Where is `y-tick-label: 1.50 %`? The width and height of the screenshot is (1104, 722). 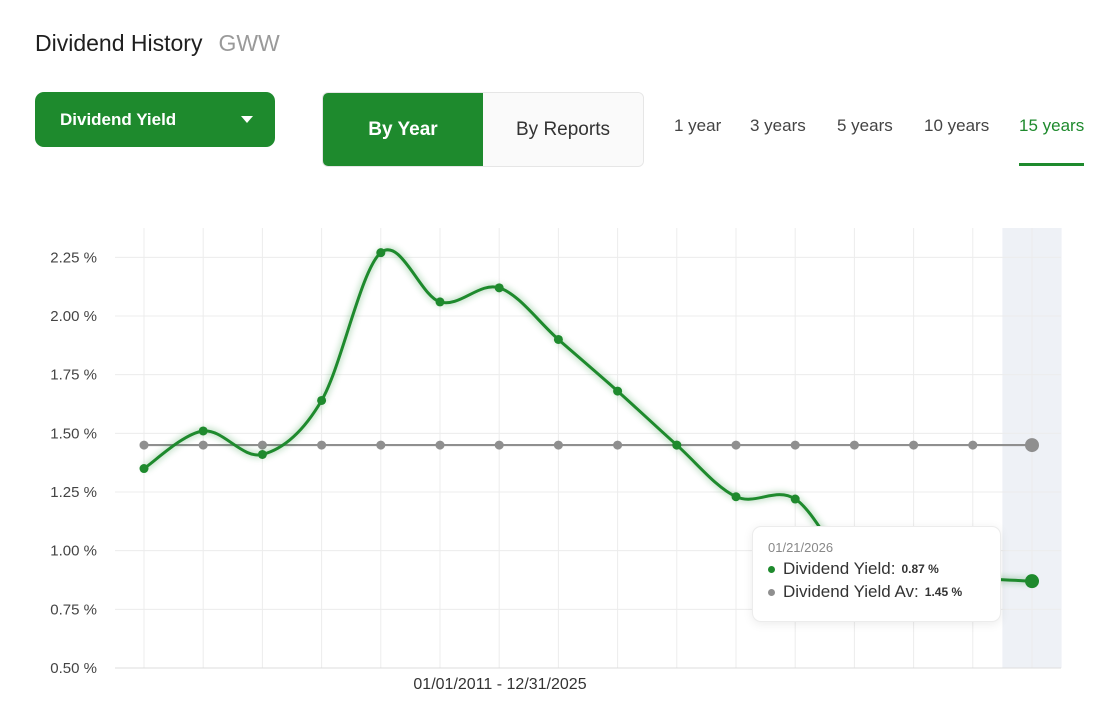
y-tick-label: 1.50 % is located at coordinates (73, 433).